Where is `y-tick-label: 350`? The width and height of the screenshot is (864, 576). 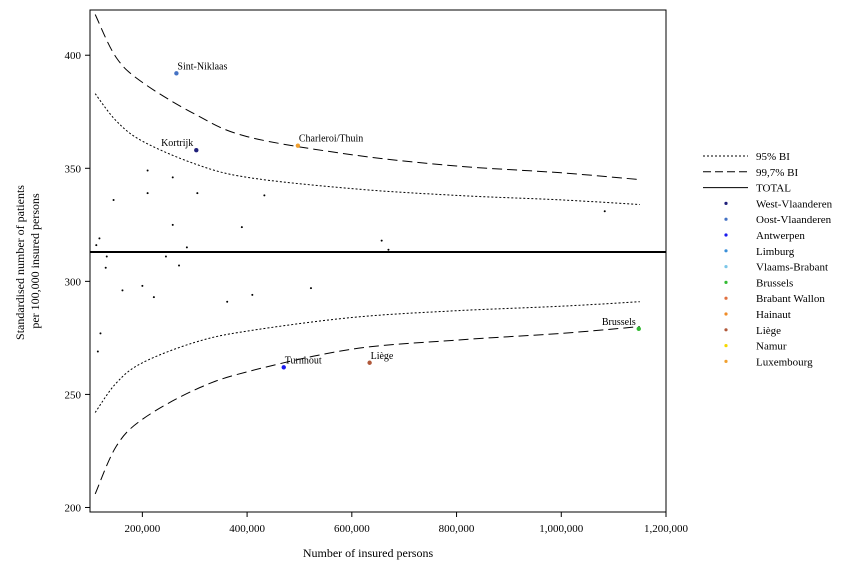
y-tick-label: 350 is located at coordinates (73, 169).